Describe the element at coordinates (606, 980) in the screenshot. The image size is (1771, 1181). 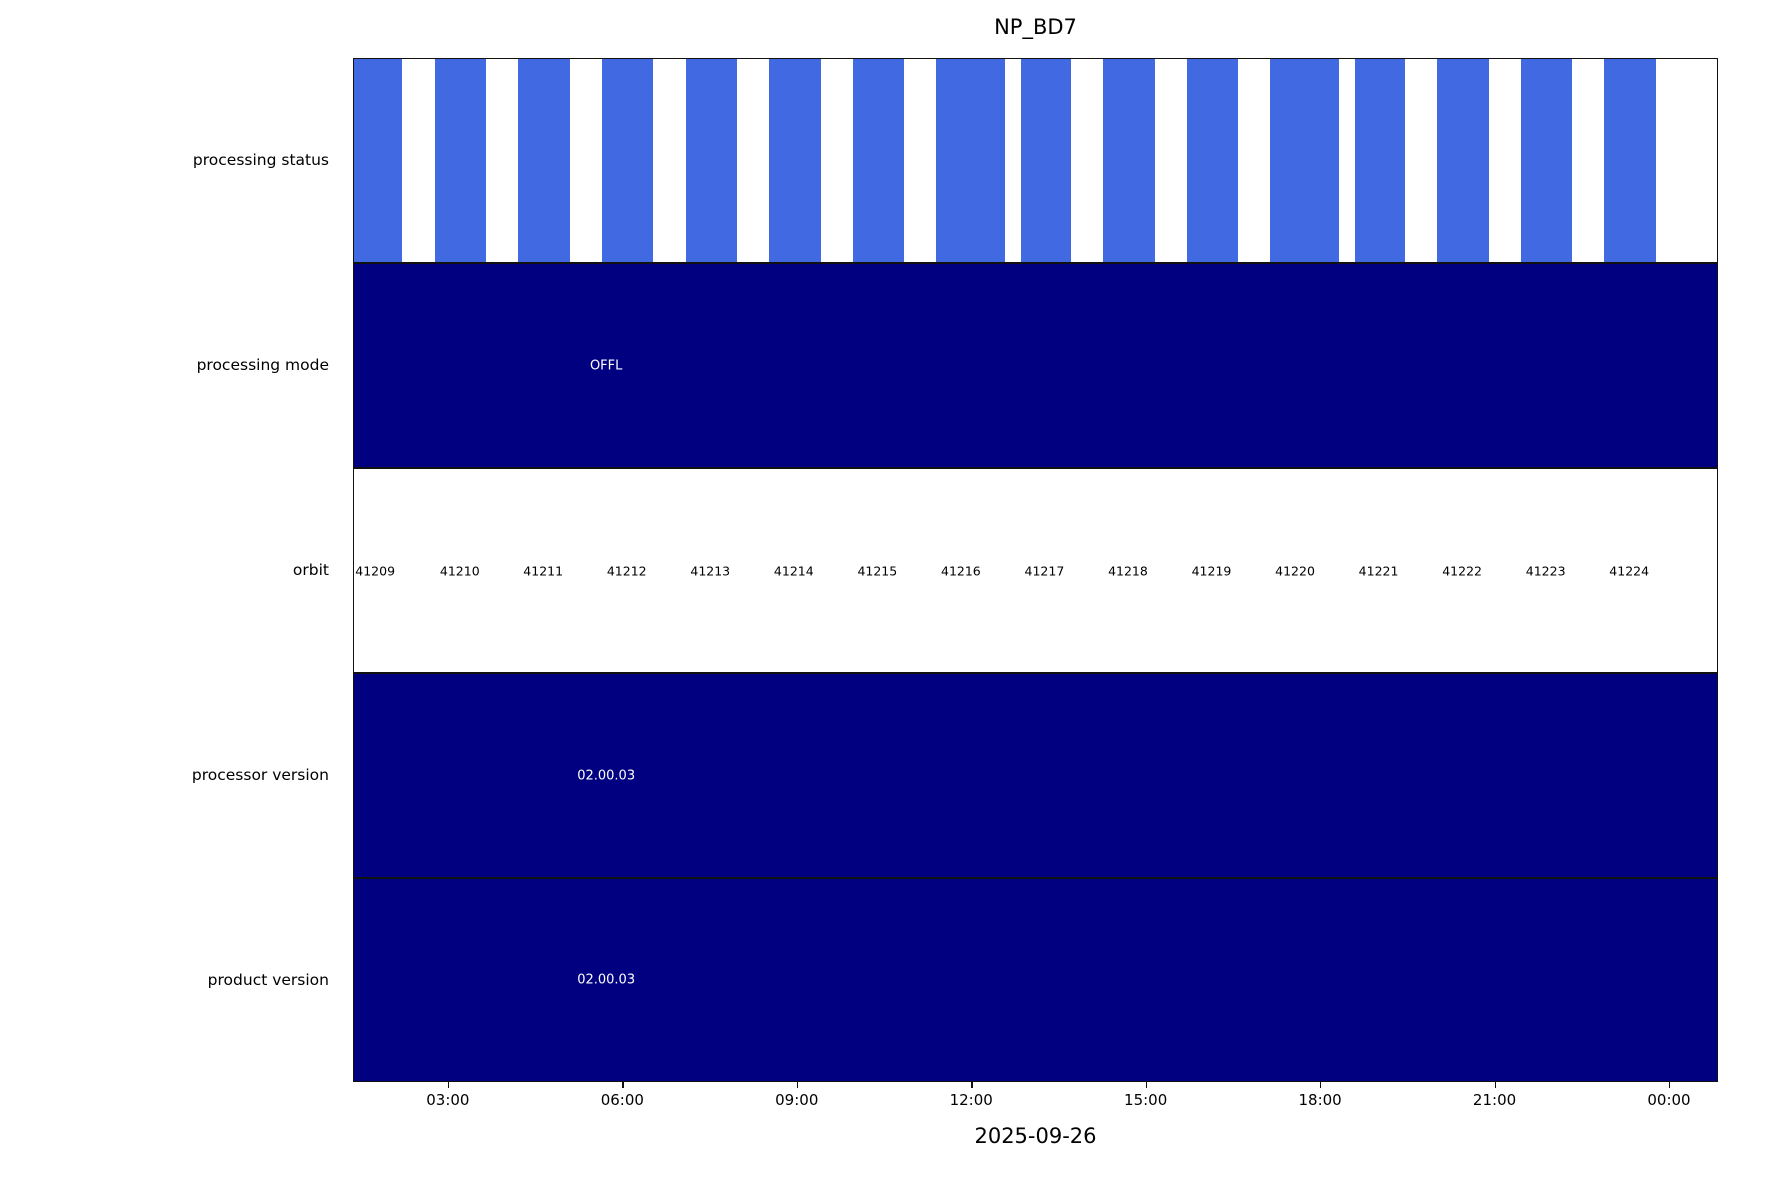
I see `product-version-value: 02.00.03` at that location.